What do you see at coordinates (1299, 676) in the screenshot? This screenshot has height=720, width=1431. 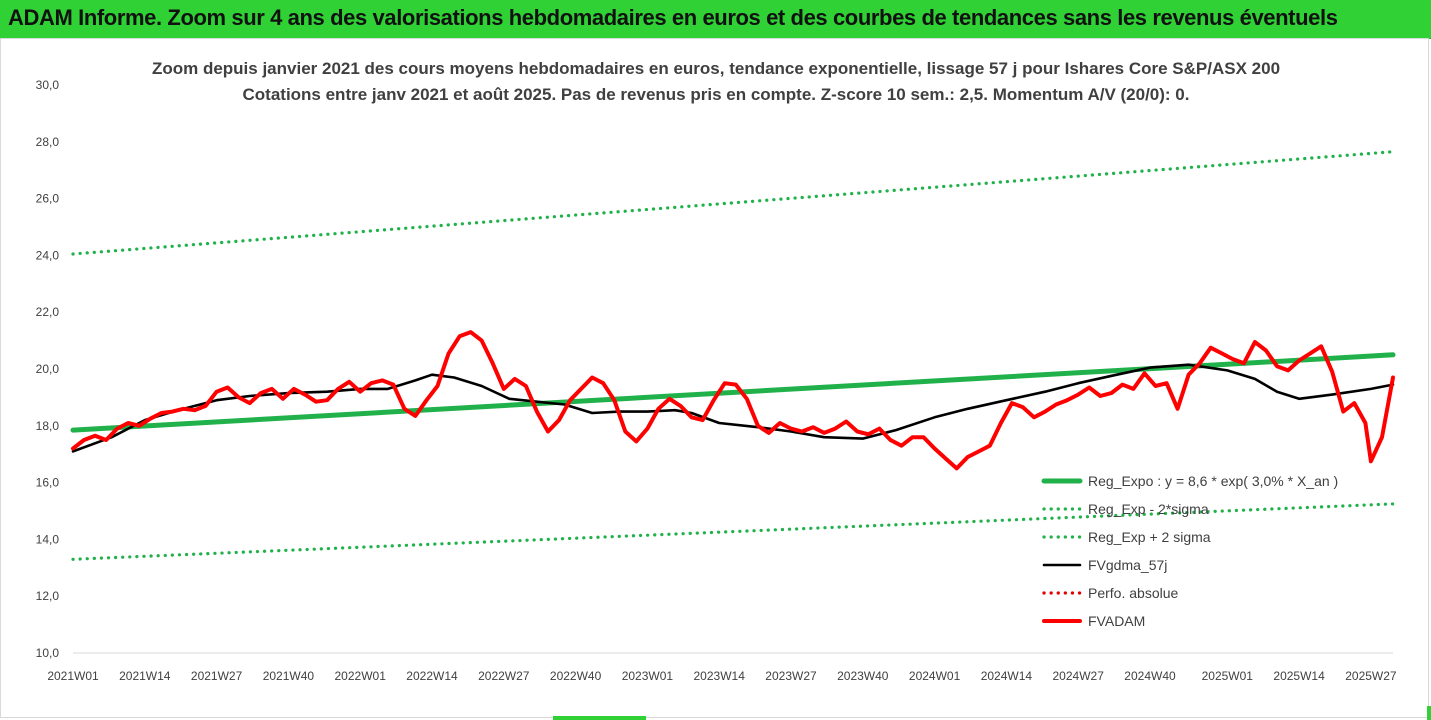 I see `x-tick-label: 2025W14` at bounding box center [1299, 676].